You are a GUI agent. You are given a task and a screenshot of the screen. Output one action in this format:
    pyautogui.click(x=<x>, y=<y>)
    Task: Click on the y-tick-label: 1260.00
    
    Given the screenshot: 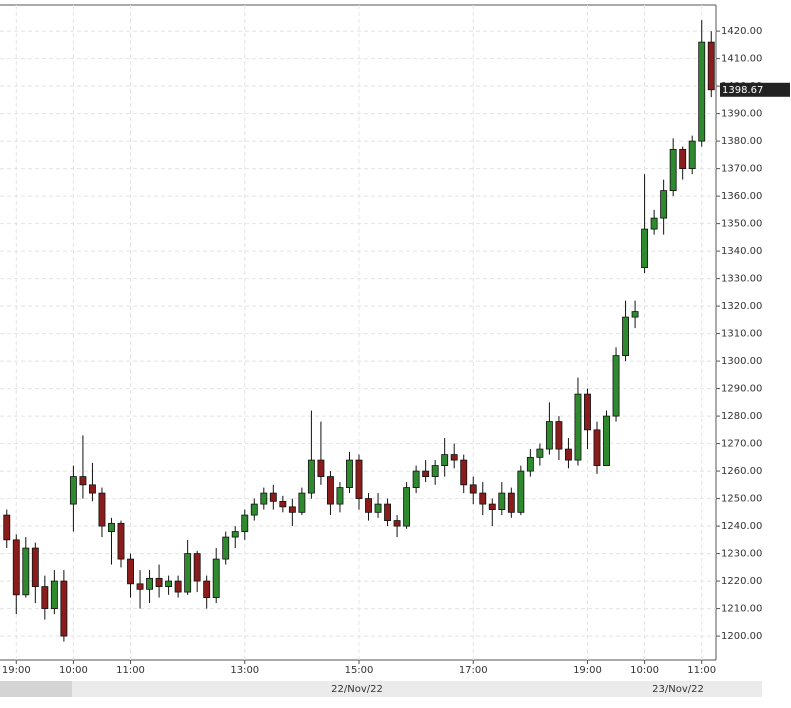 What is the action you would take?
    pyautogui.click(x=741, y=471)
    